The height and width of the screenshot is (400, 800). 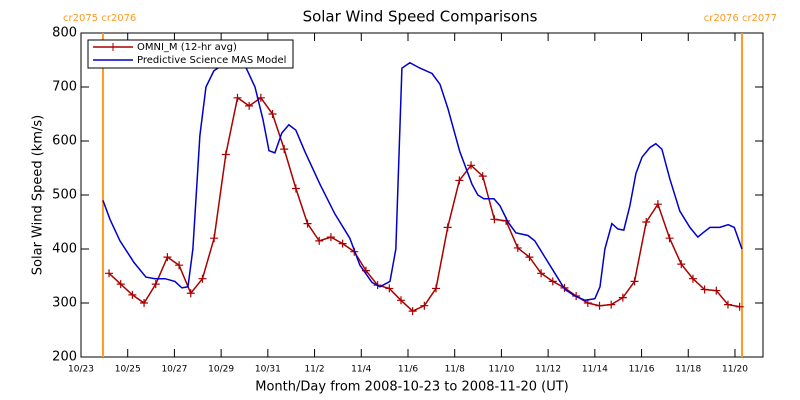 What do you see at coordinates (221, 370) in the screenshot?
I see `x-tick-label: 10/29` at bounding box center [221, 370].